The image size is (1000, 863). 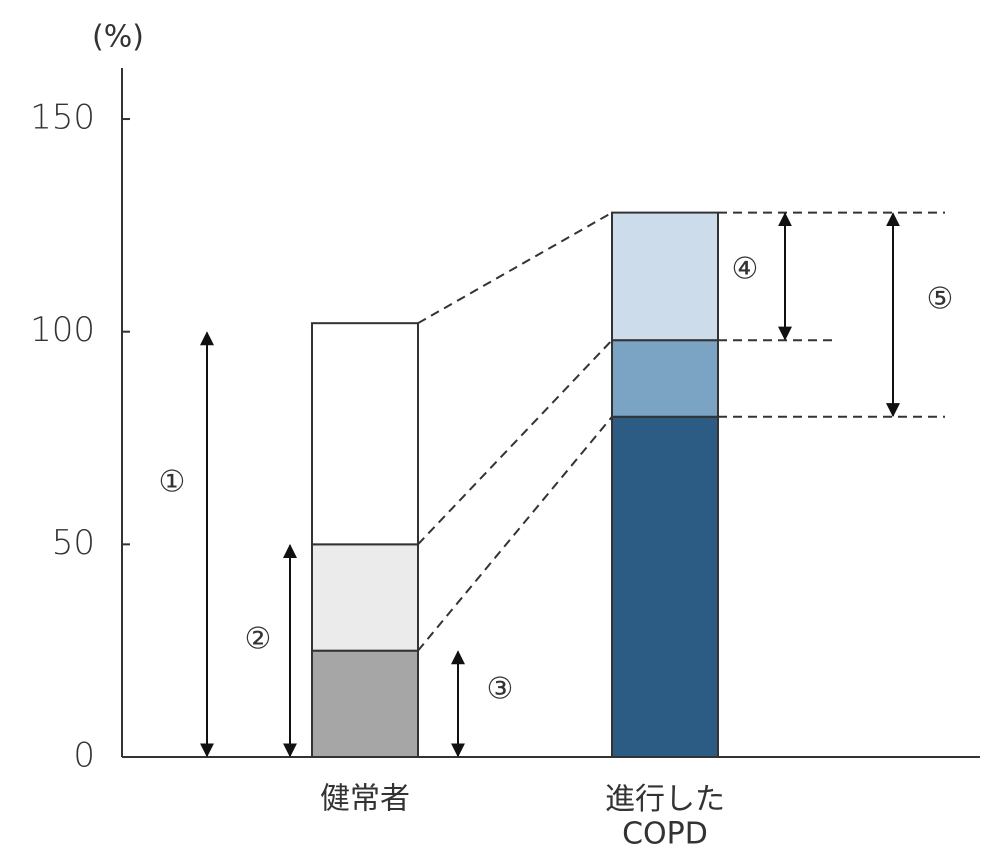 I want to click on y-tick-label: 150, so click(x=62, y=118).